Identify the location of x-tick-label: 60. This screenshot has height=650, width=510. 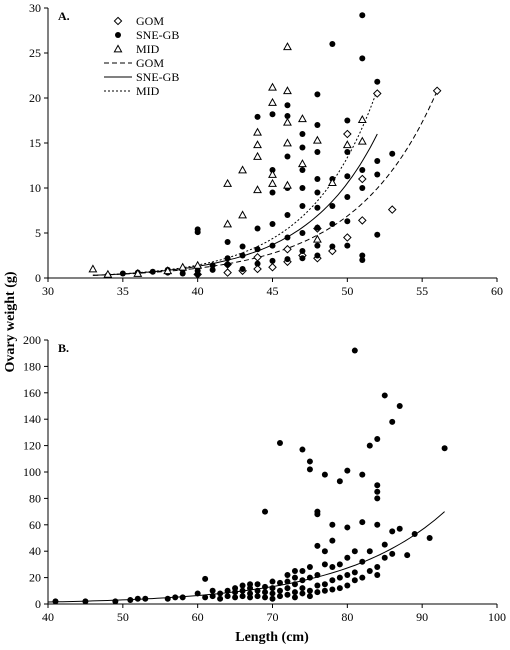
(198, 617).